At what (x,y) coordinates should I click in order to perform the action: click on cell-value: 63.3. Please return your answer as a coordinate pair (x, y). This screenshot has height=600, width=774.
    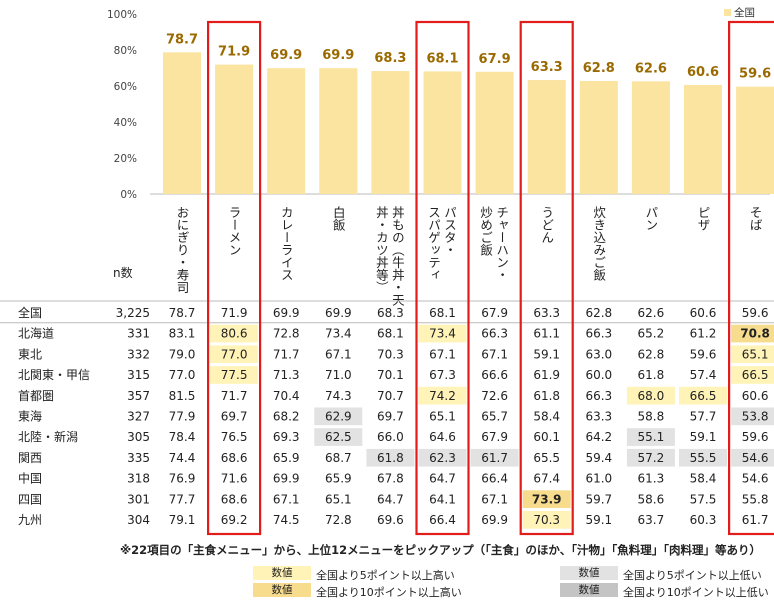
    Looking at the image, I should click on (598, 417).